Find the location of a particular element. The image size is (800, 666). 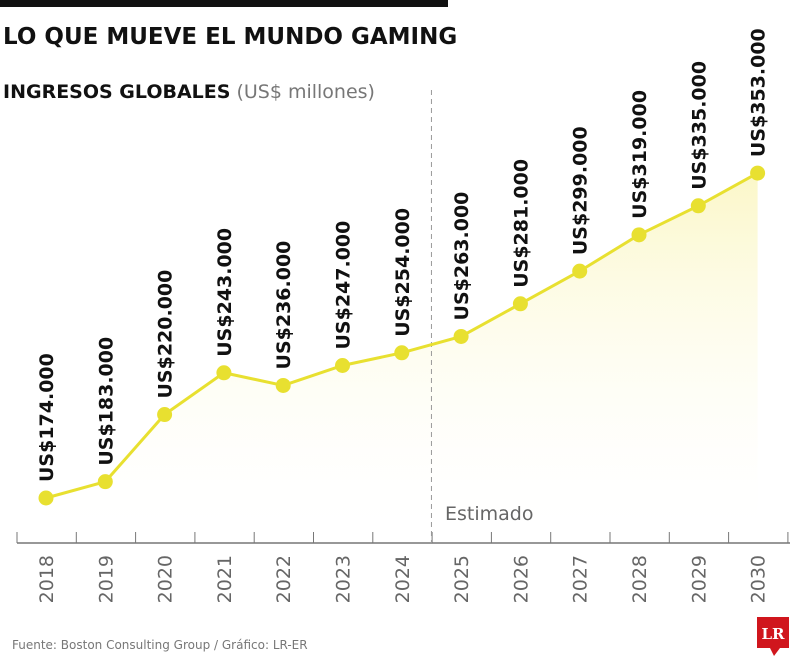

data-point-2022 is located at coordinates (283, 385).